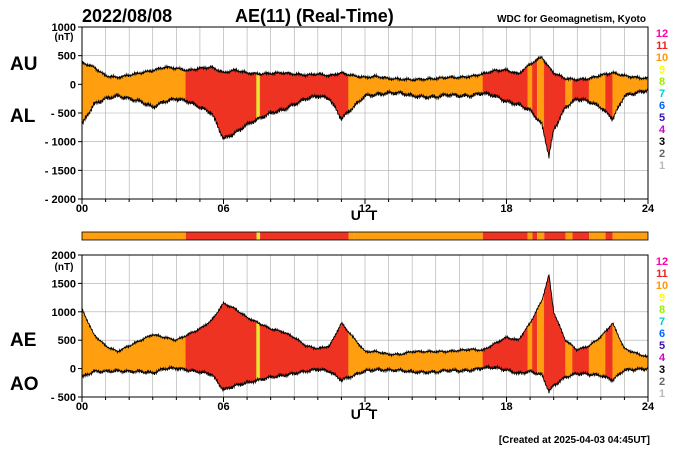 This screenshot has height=450, width=700. I want to click on ae-ao-x-tick-label: 12, so click(365, 407).